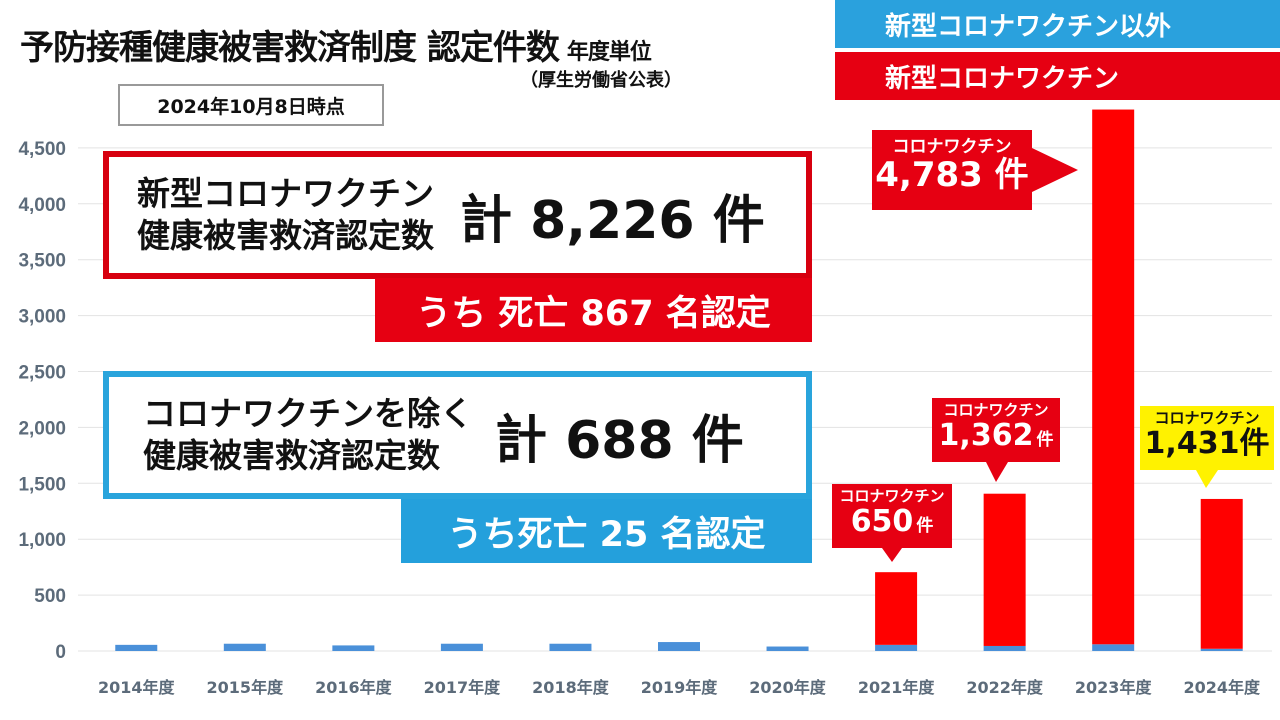  What do you see at coordinates (42, 484) in the screenshot?
I see `y-tick-label: 1,500` at bounding box center [42, 484].